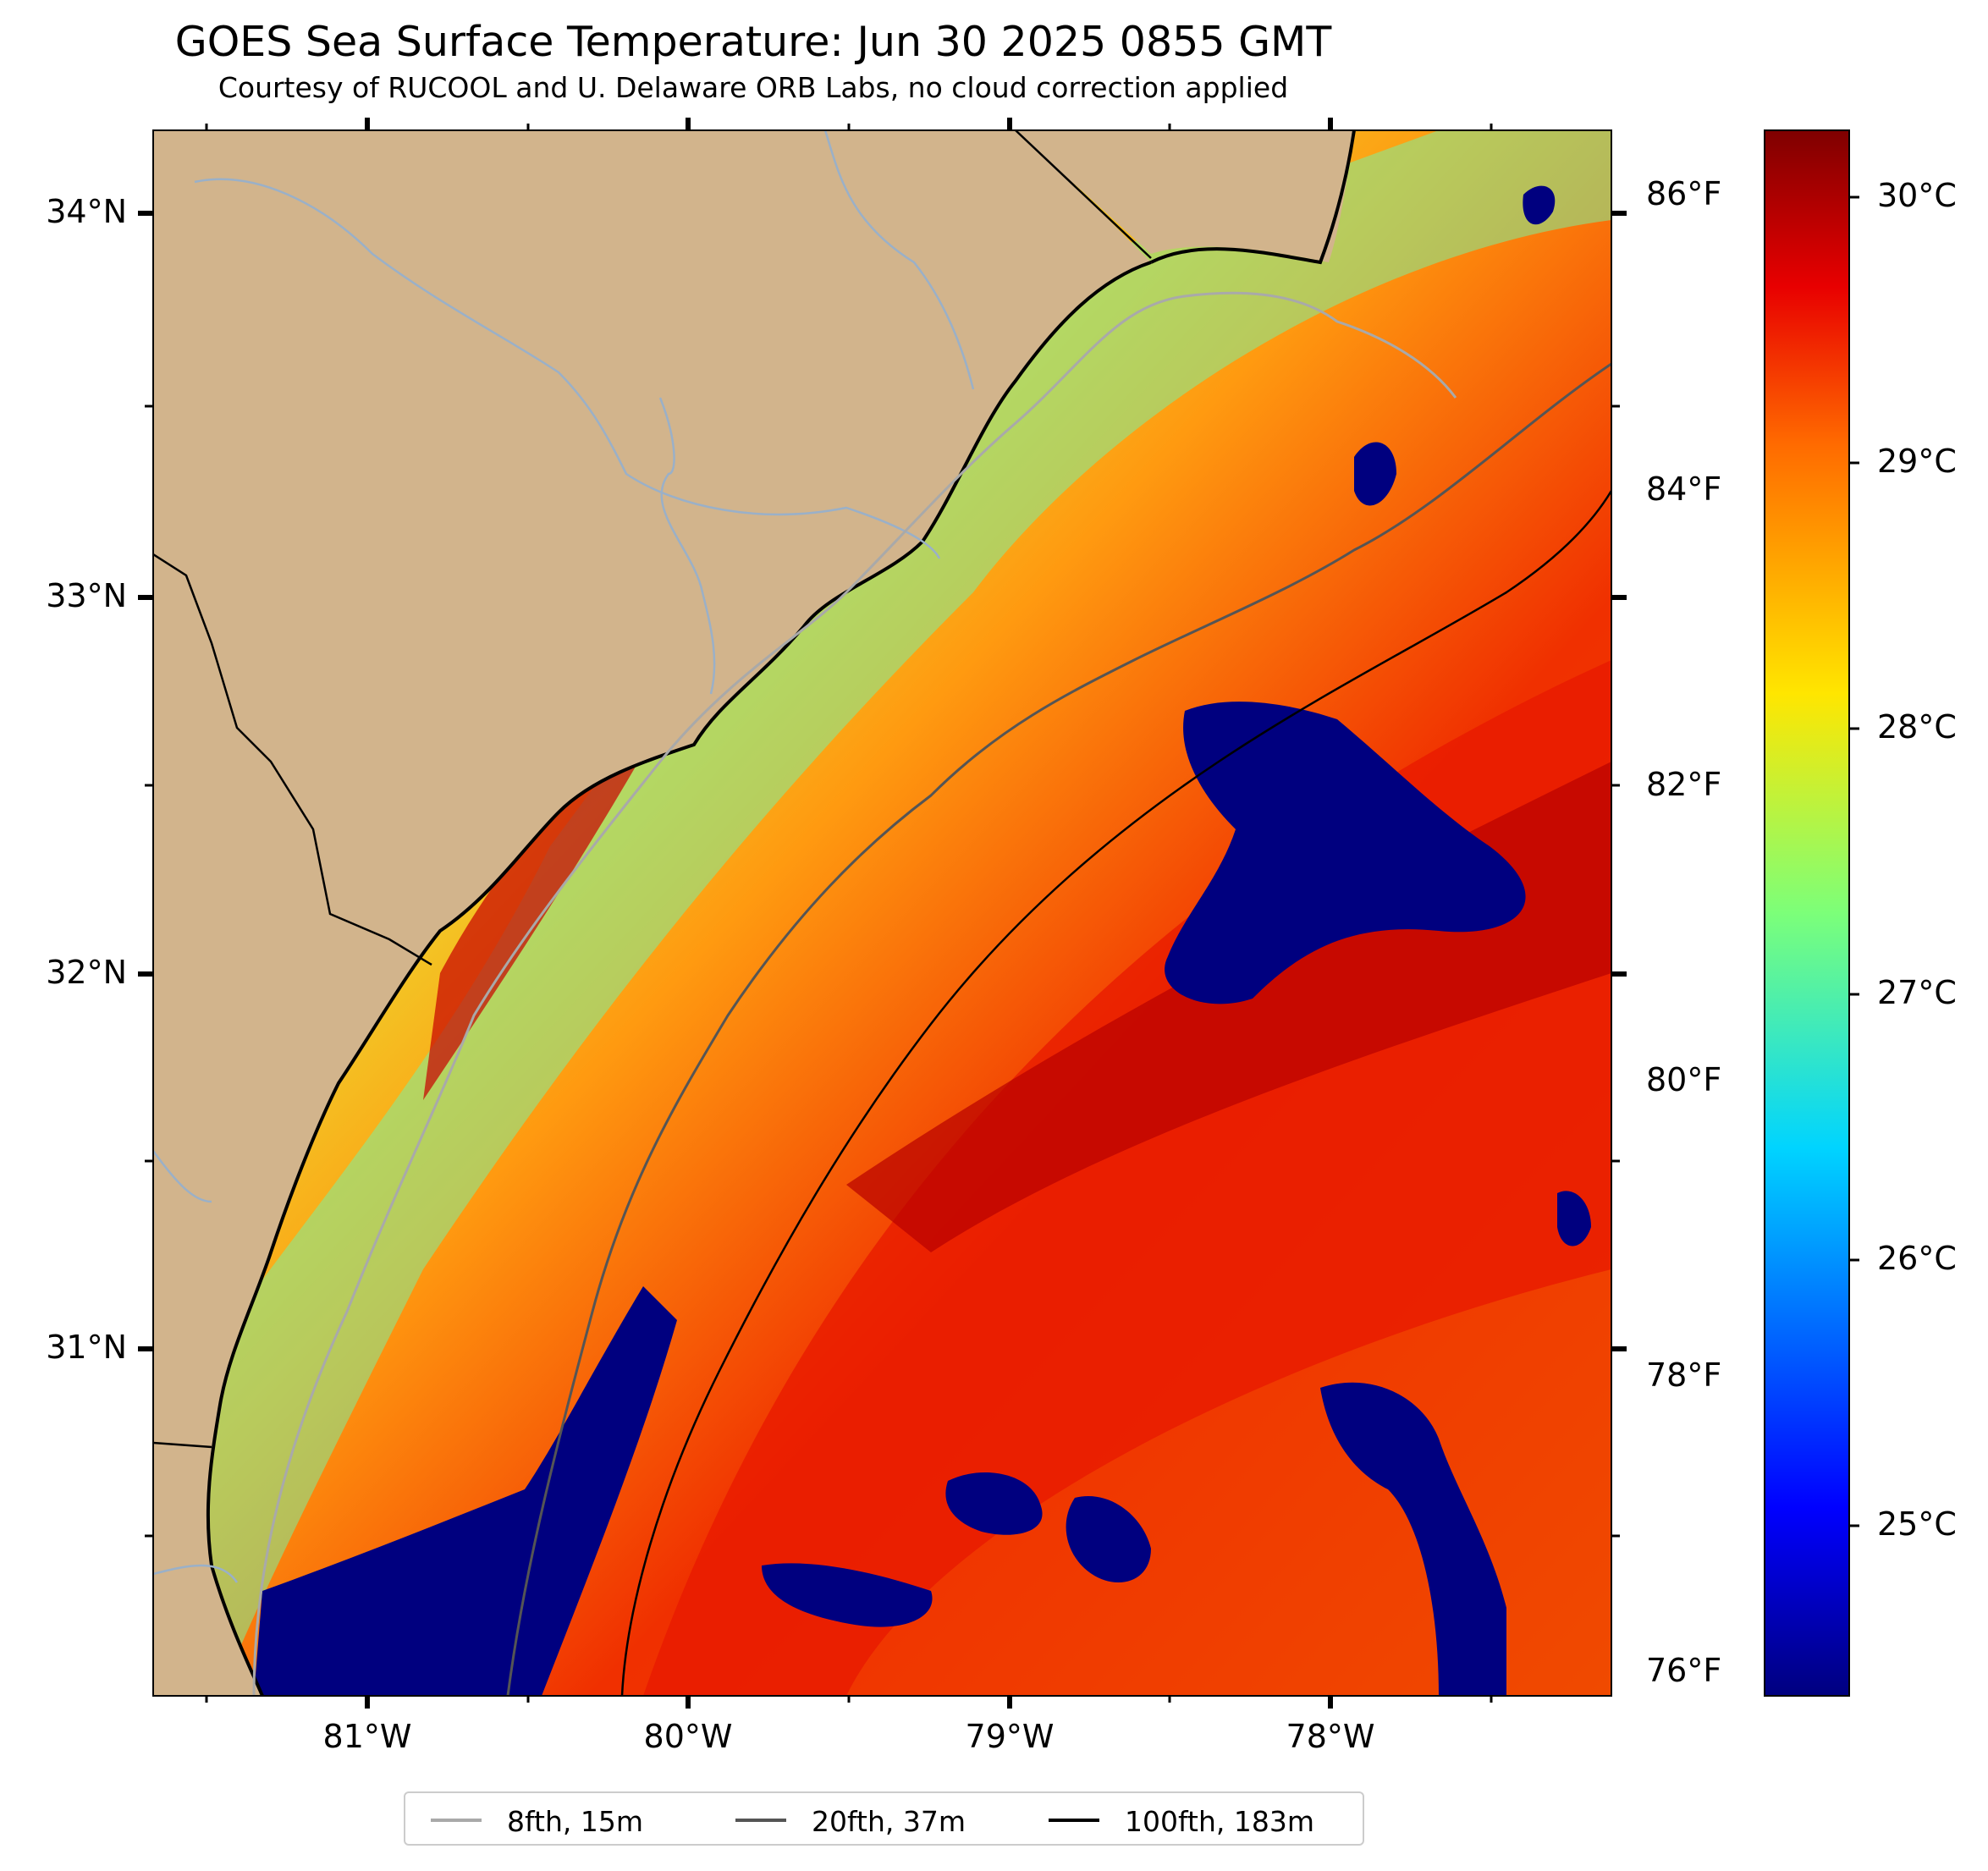  Describe the element at coordinates (688, 1737) in the screenshot. I see `lon-label-80: 80°W` at that location.